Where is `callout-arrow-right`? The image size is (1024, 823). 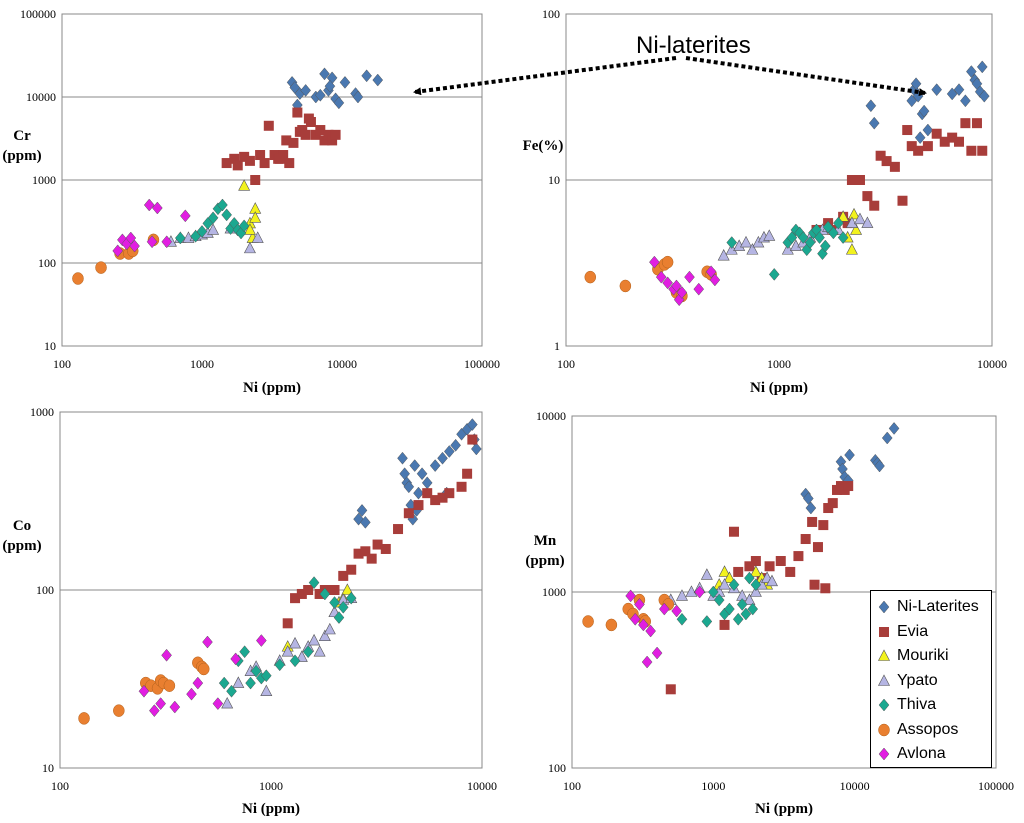 callout-arrow-right is located at coordinates (806, 76).